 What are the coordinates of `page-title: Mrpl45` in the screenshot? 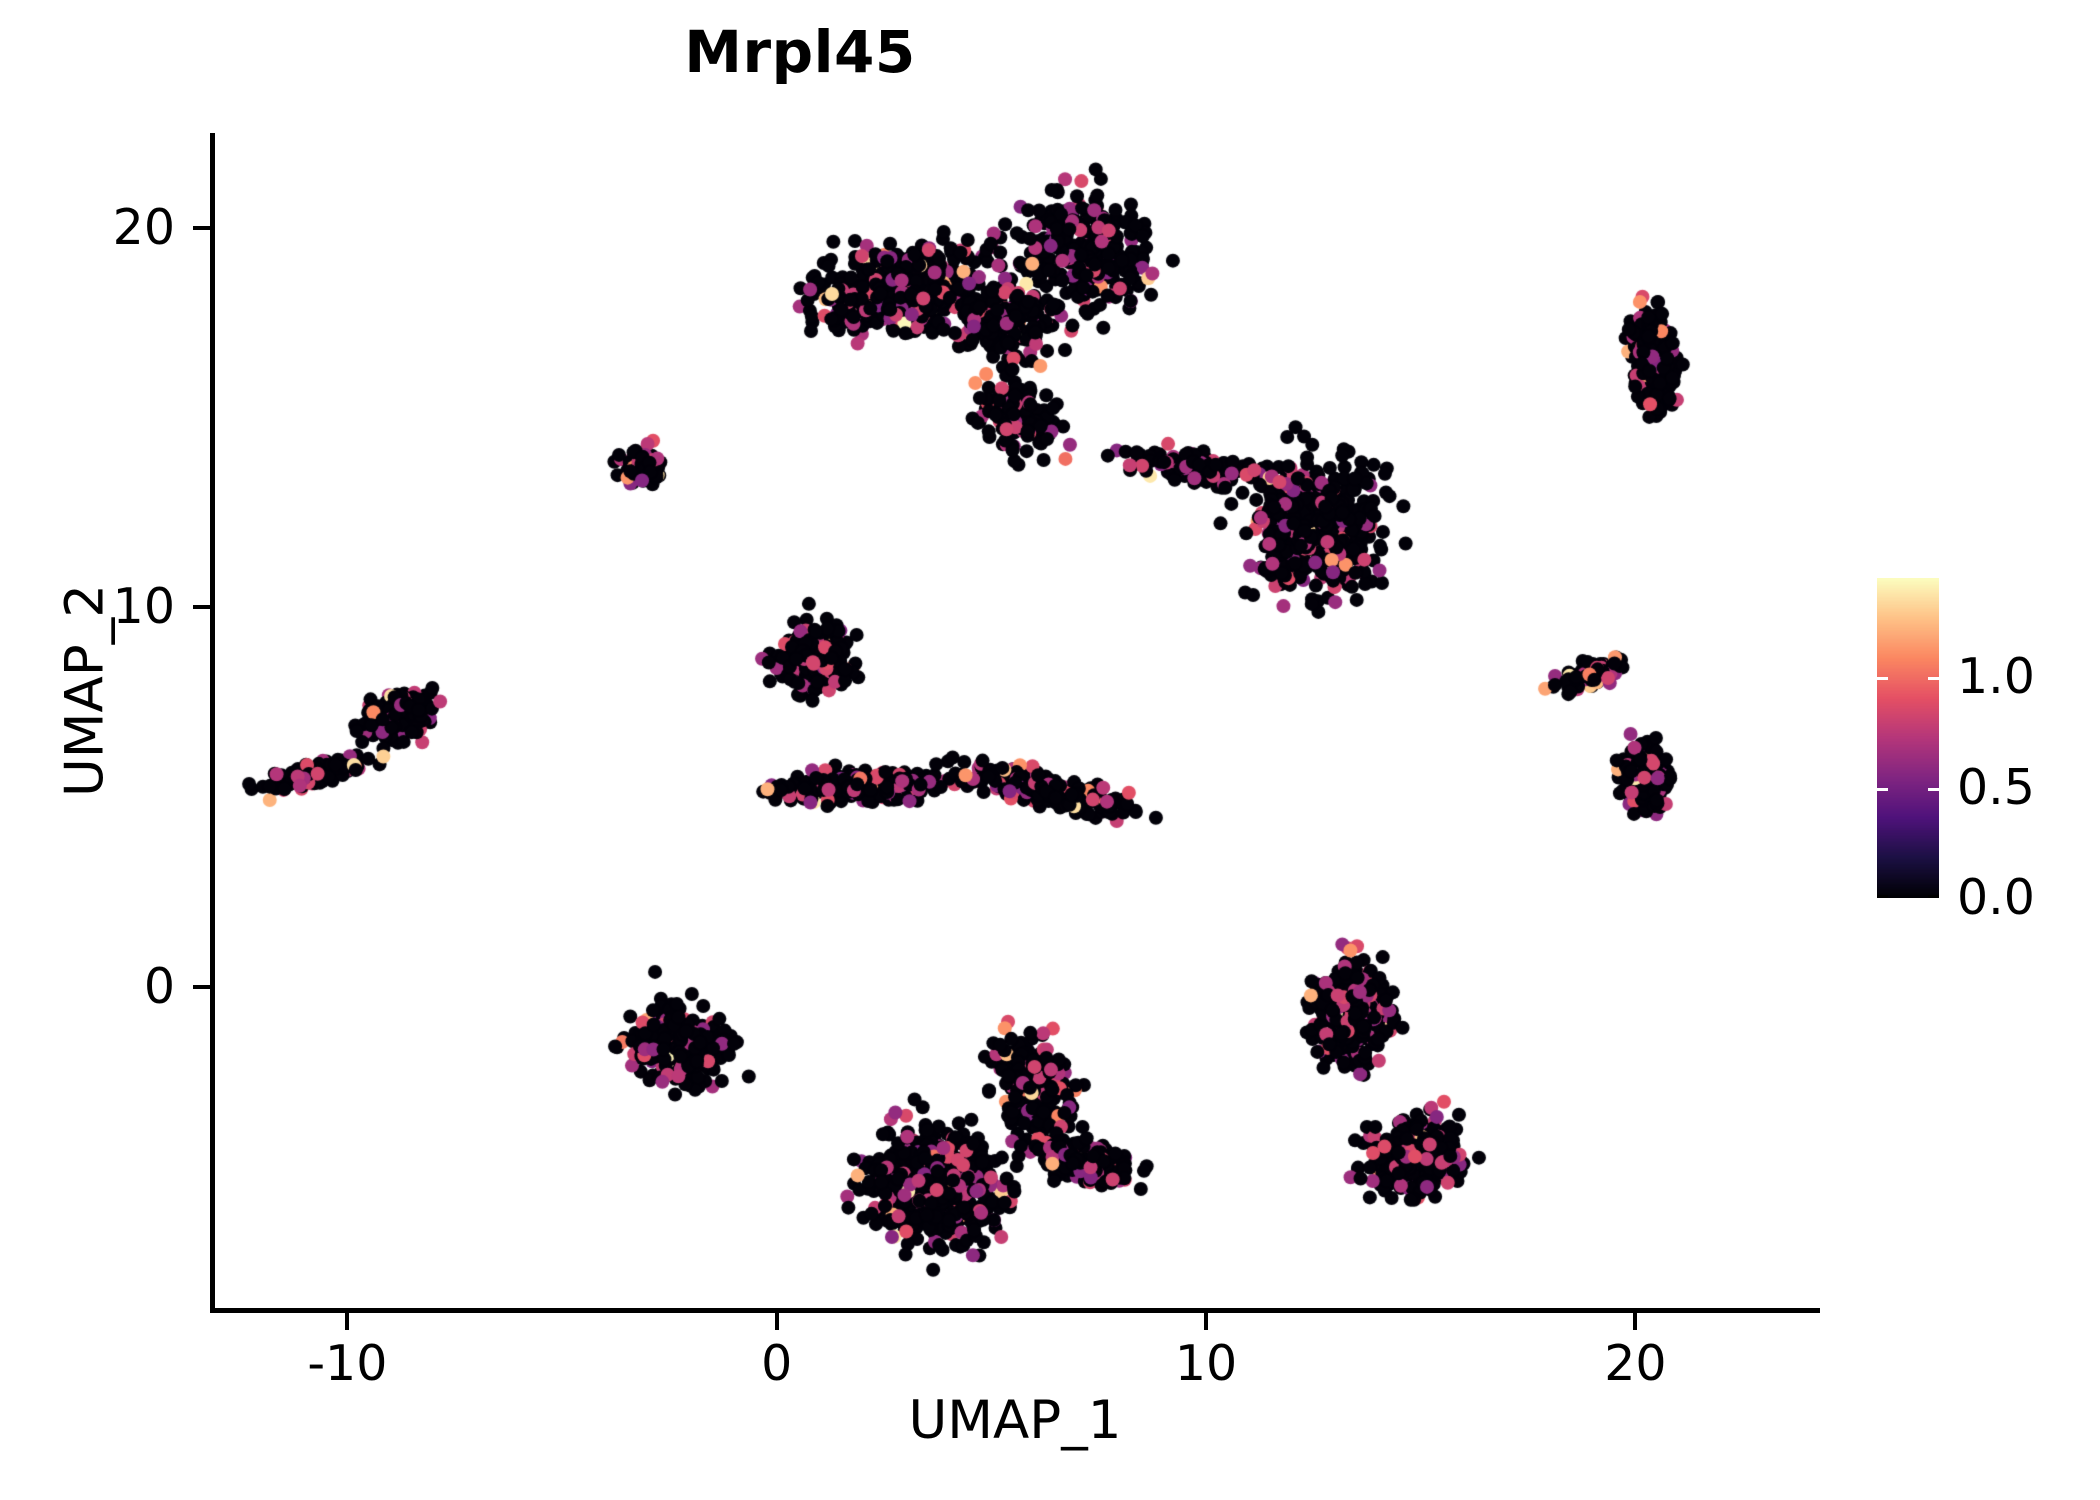 It's located at (800, 52).